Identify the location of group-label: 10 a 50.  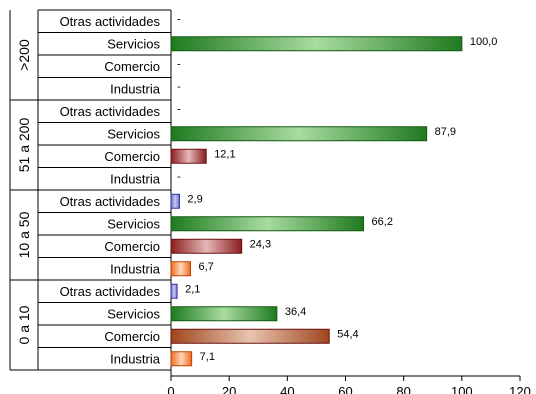
(24, 234).